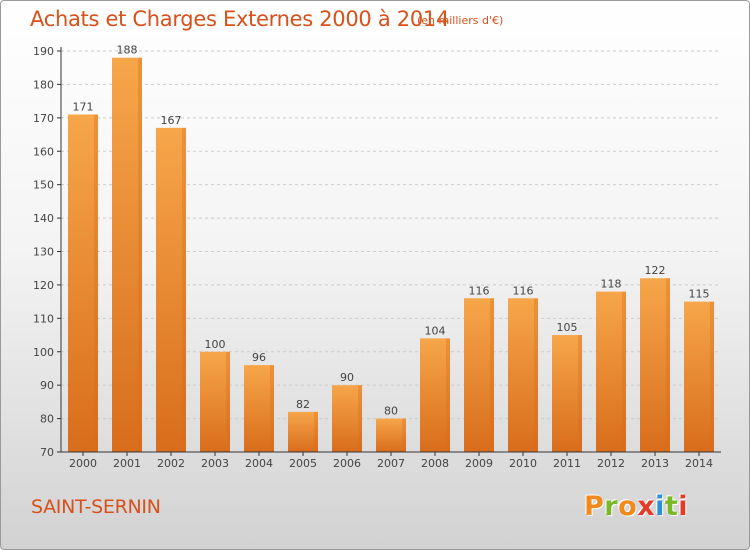 Image resolution: width=750 pixels, height=550 pixels. I want to click on proxiti-logo: Proxiti, so click(636, 506).